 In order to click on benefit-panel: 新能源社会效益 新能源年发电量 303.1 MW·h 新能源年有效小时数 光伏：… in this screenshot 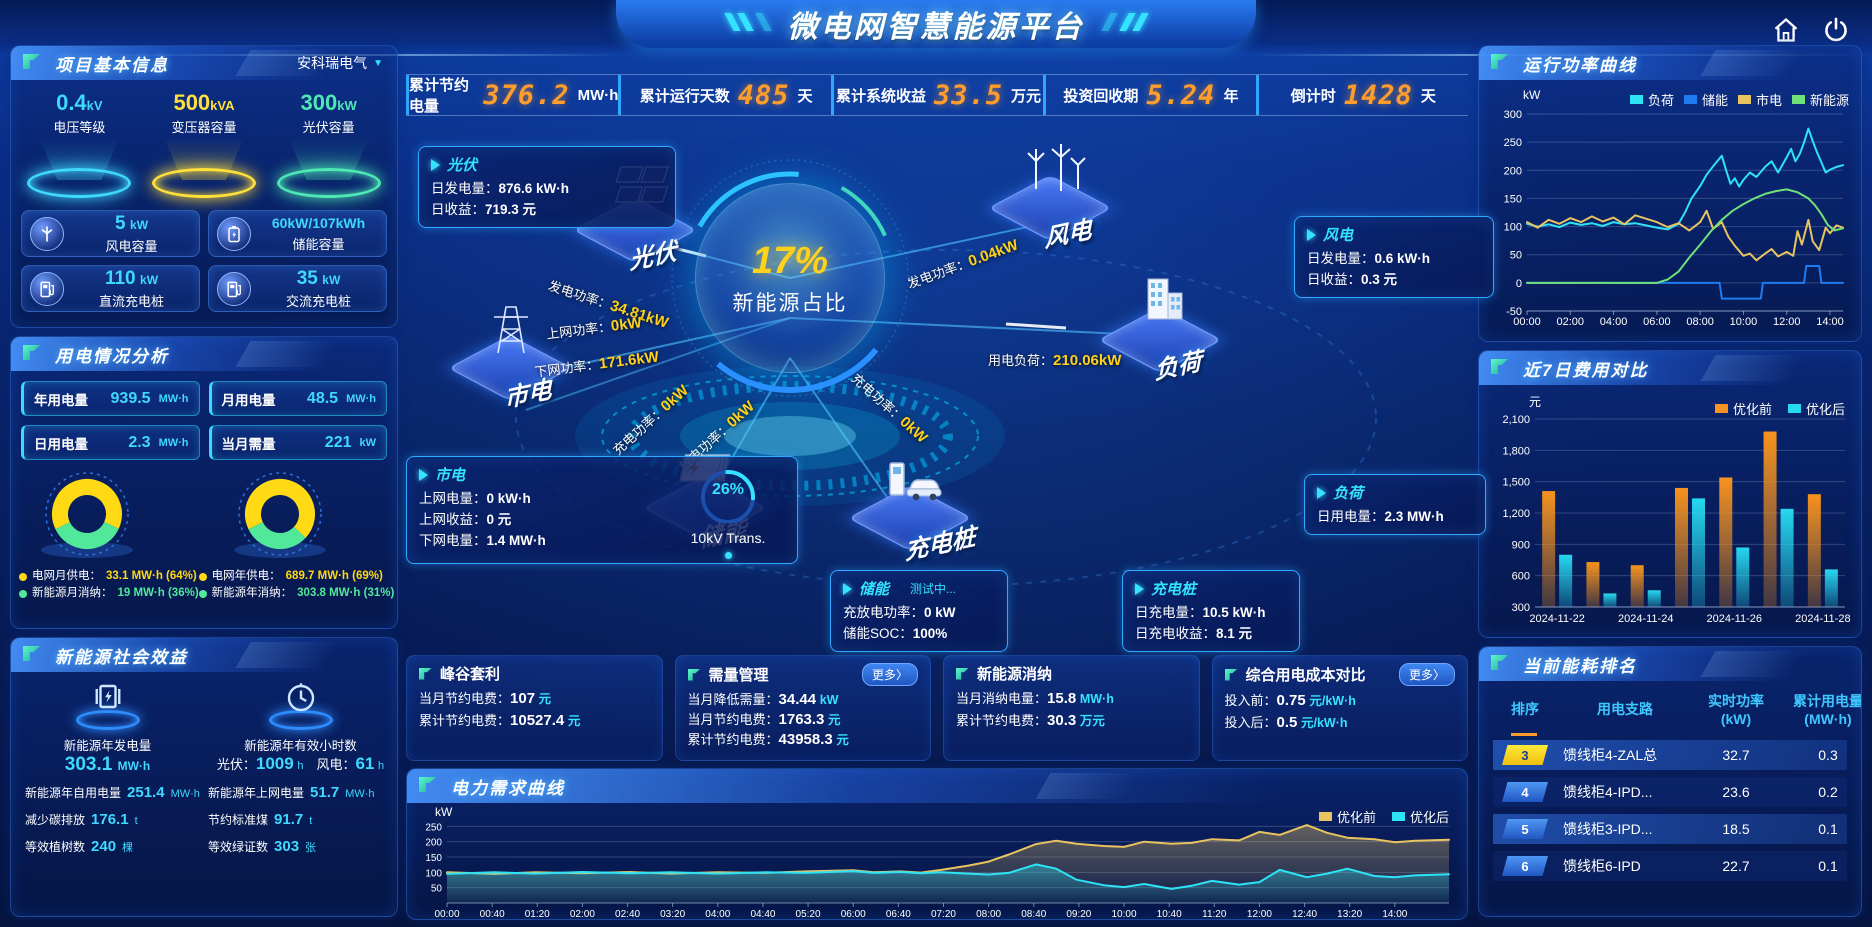, I will do `click(204, 777)`.